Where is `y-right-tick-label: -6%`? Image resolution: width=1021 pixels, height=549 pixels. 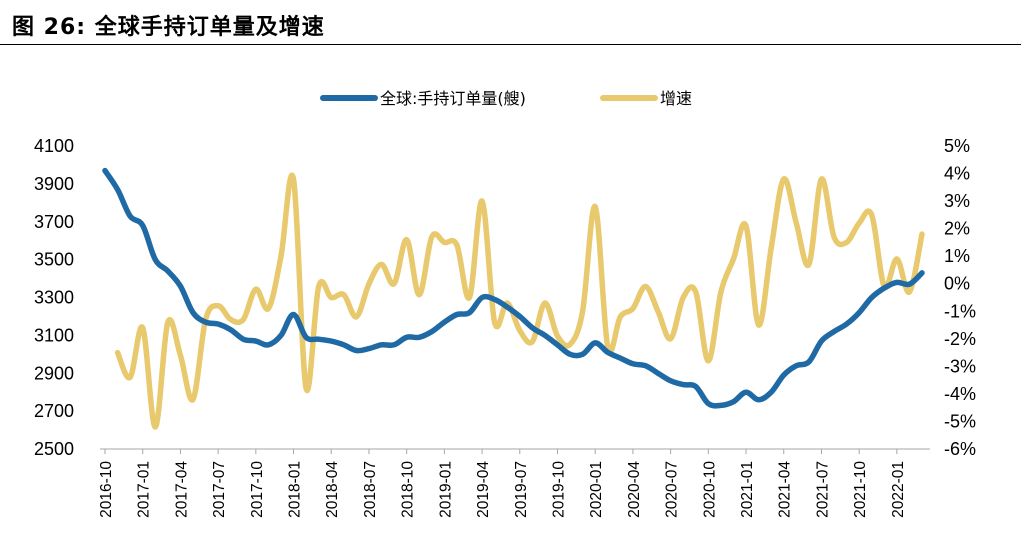
y-right-tick-label: -6% is located at coordinates (960, 449).